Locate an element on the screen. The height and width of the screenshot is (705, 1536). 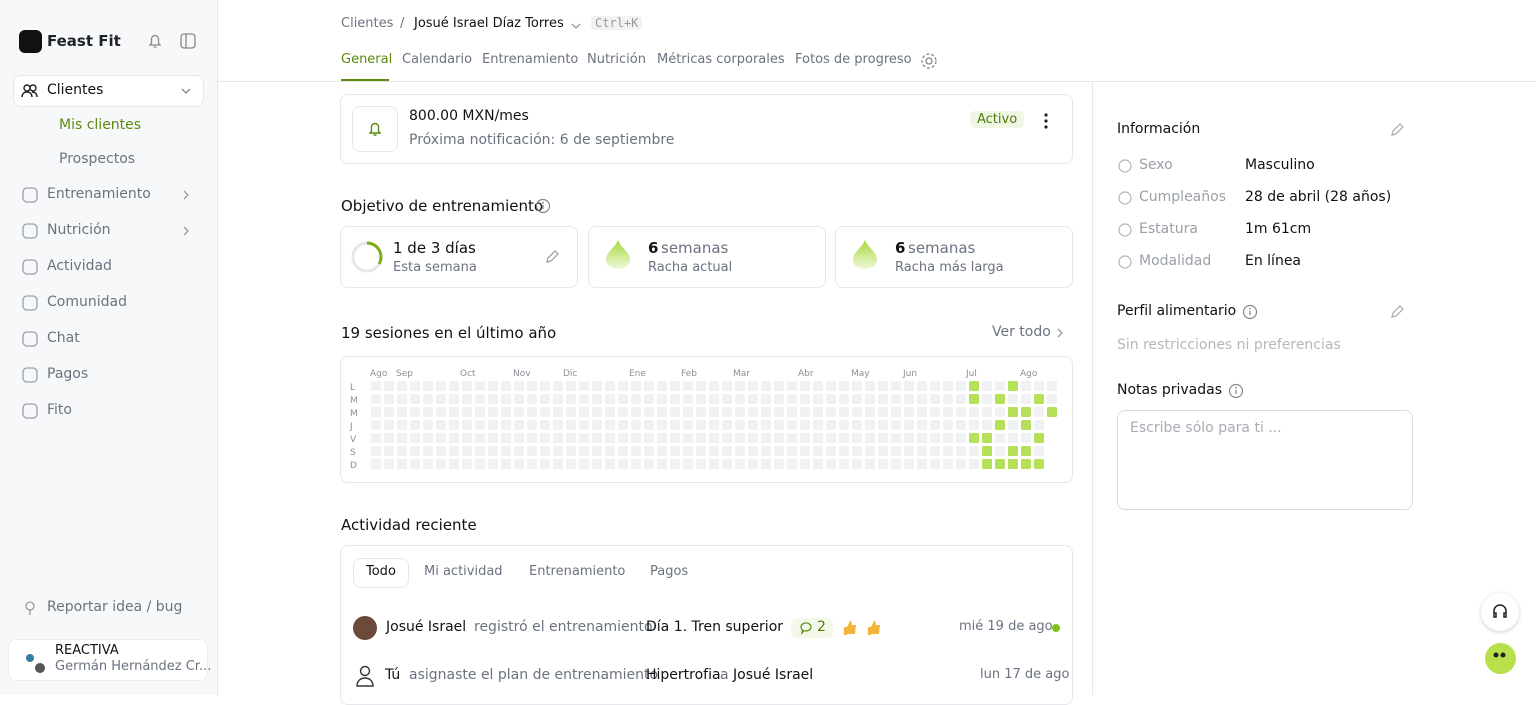
day-label: M is located at coordinates (354, 401).